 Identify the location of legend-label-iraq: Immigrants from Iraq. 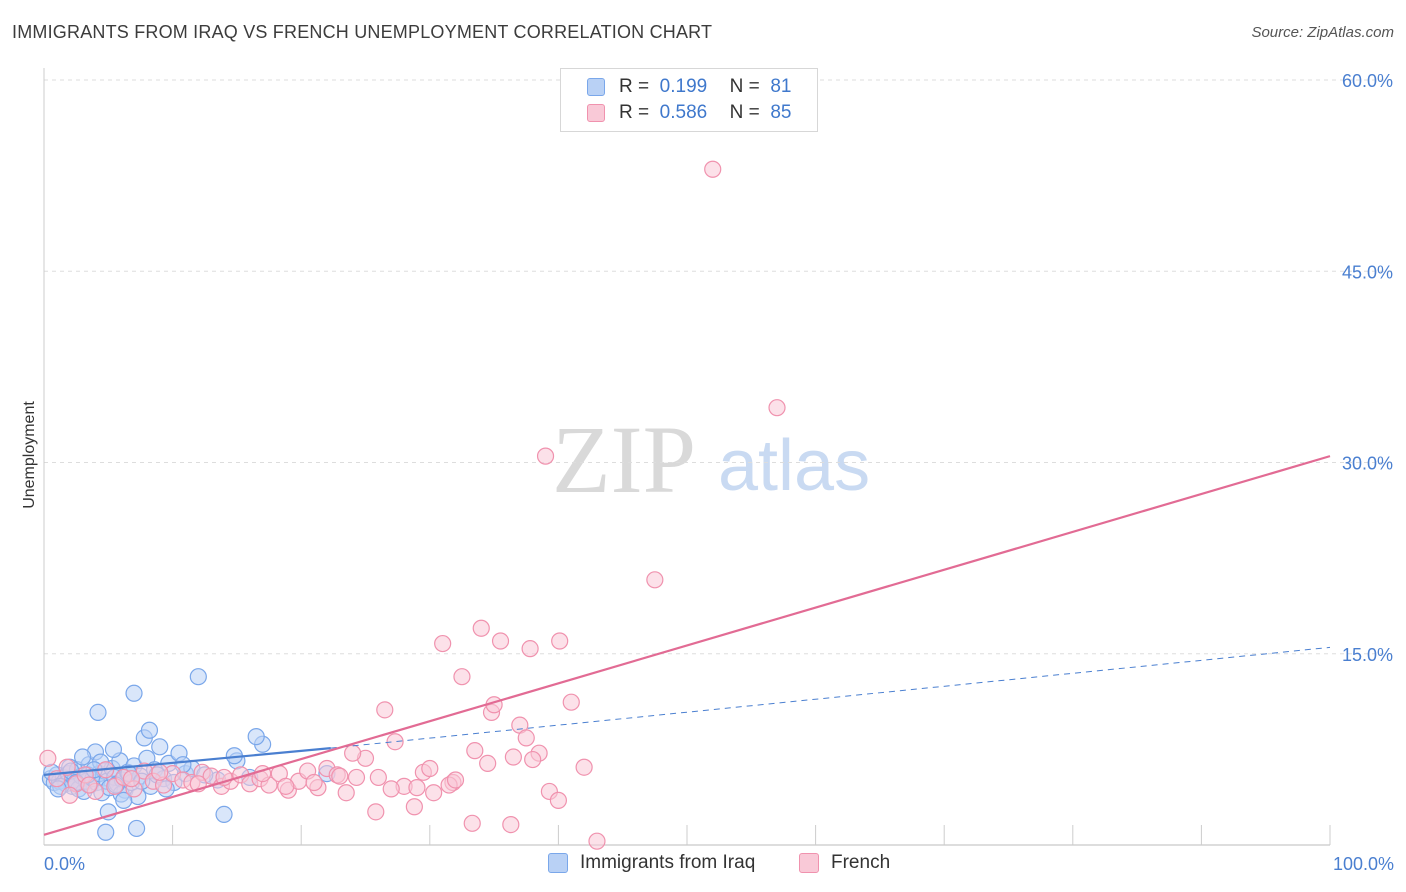
(668, 862).